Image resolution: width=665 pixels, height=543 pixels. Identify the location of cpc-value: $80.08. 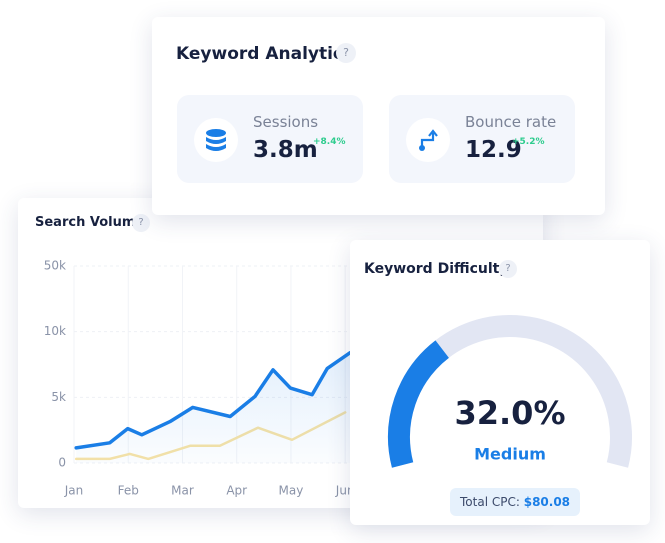
(547, 502).